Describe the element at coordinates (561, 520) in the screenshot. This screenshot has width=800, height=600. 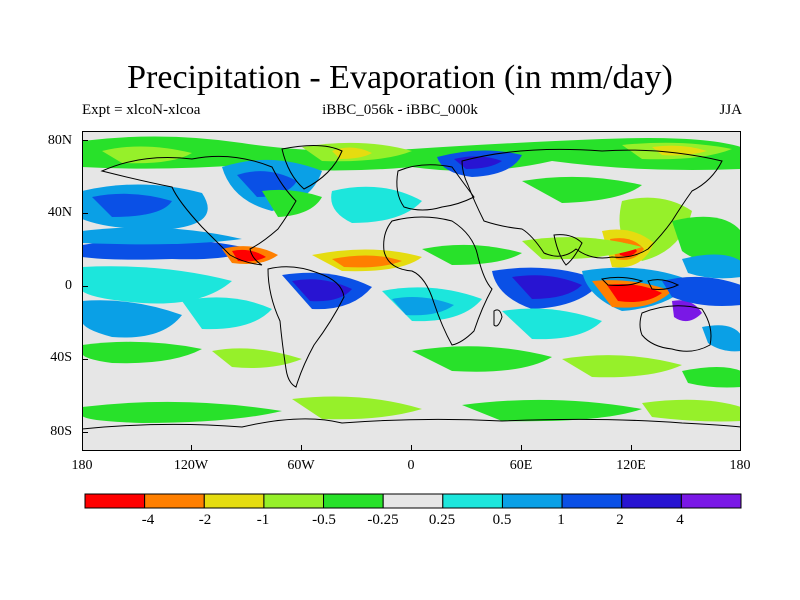
I see `colorbar-label: 1` at that location.